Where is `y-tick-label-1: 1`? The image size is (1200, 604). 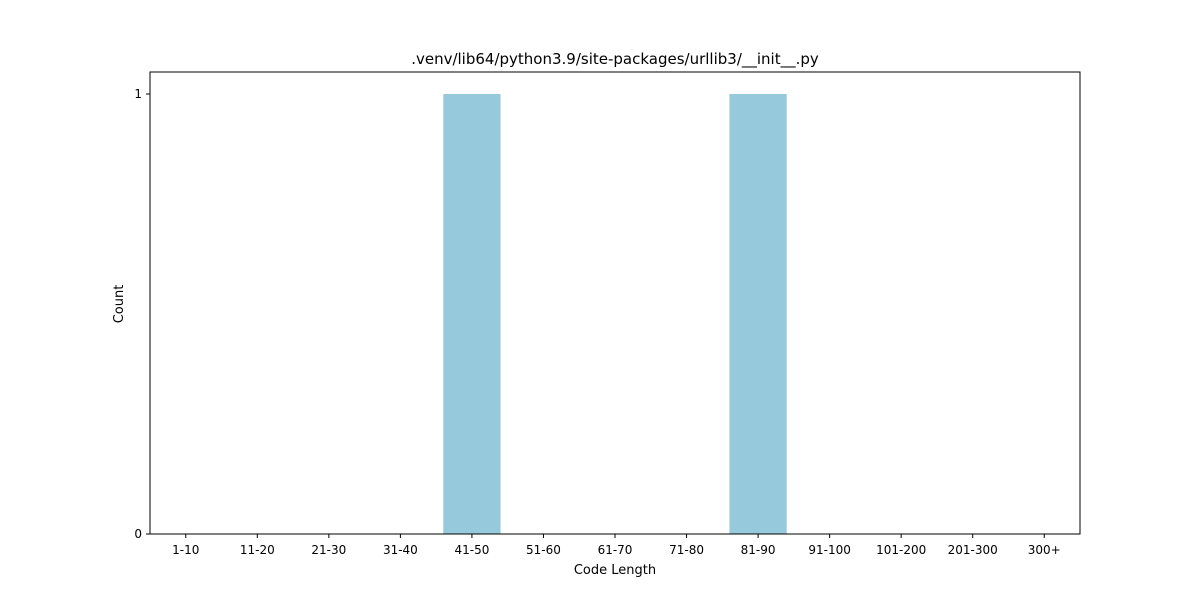
y-tick-label-1: 1 is located at coordinates (138, 94).